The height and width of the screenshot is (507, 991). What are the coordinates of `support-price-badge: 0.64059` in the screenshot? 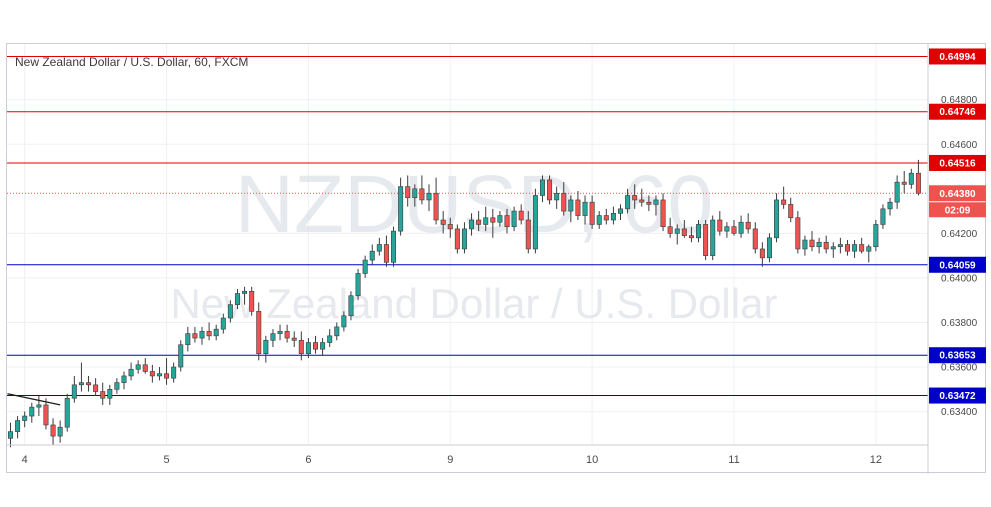 It's located at (957, 265).